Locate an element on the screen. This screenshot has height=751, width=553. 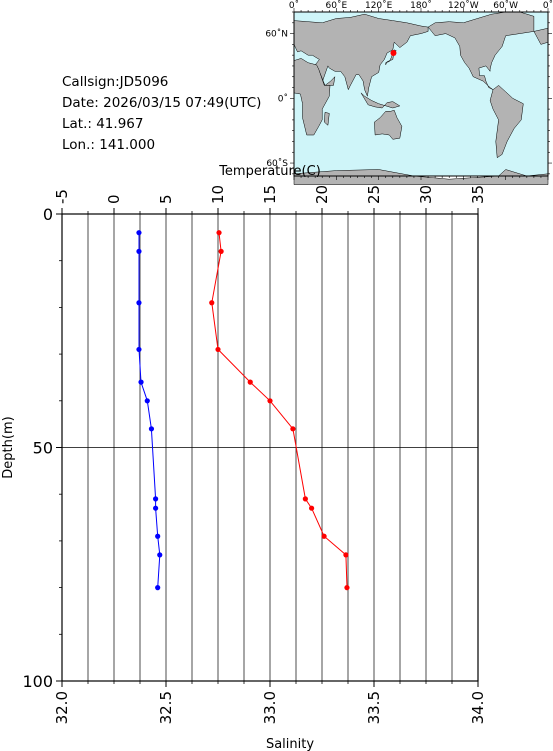
map-lon-label: 60˚E is located at coordinates (337, 5).